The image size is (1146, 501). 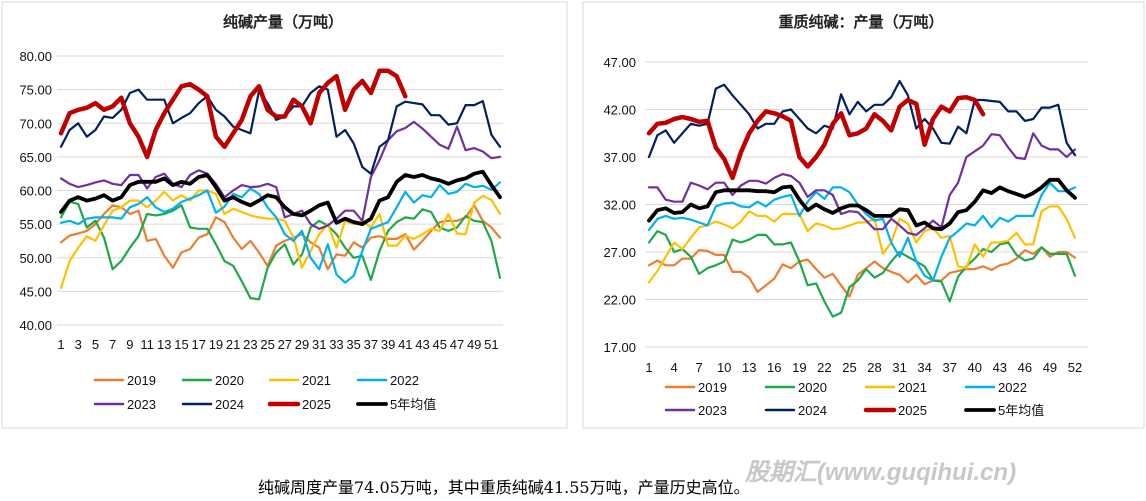 I want to click on y-tick-label: 45.00, so click(x=35, y=291).